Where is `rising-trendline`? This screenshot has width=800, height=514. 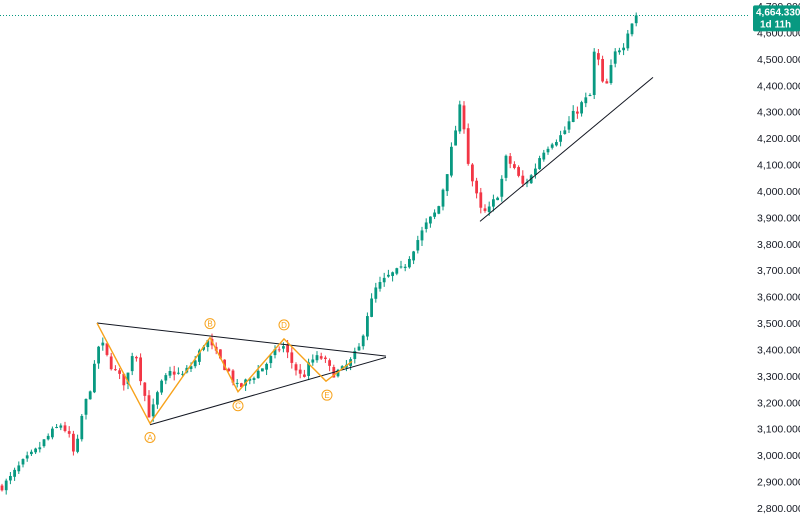
rising-trendline is located at coordinates (566, 149).